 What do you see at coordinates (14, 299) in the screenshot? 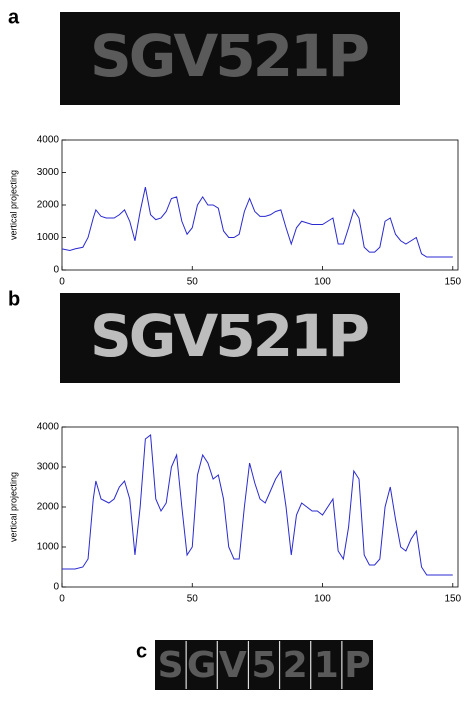
I see `panel-label: b` at bounding box center [14, 299].